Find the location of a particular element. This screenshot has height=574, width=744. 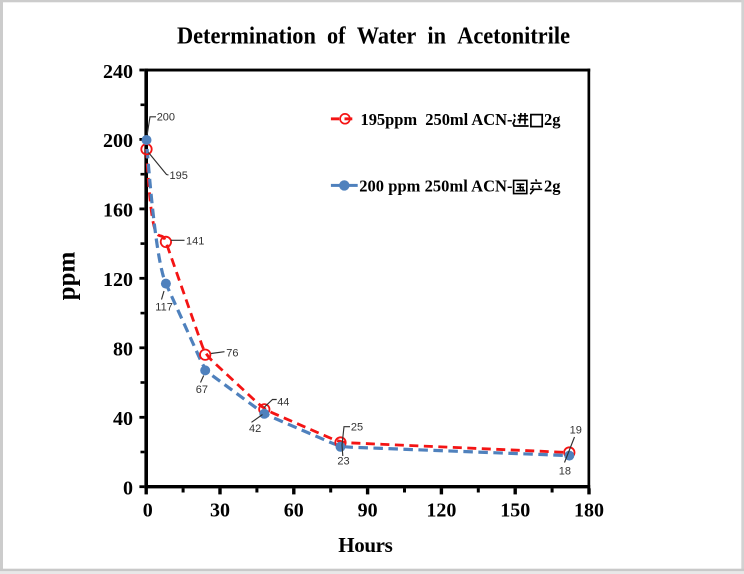

svg-text: ppm is located at coordinates (67, 276).